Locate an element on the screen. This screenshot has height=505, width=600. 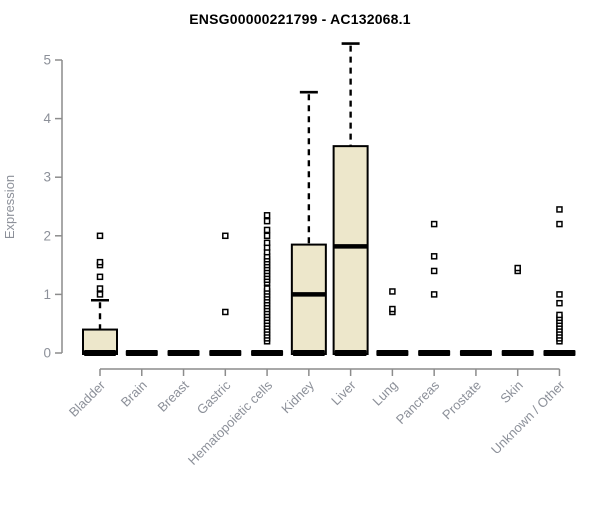
y-tick-label: 0 is located at coordinates (47, 353).